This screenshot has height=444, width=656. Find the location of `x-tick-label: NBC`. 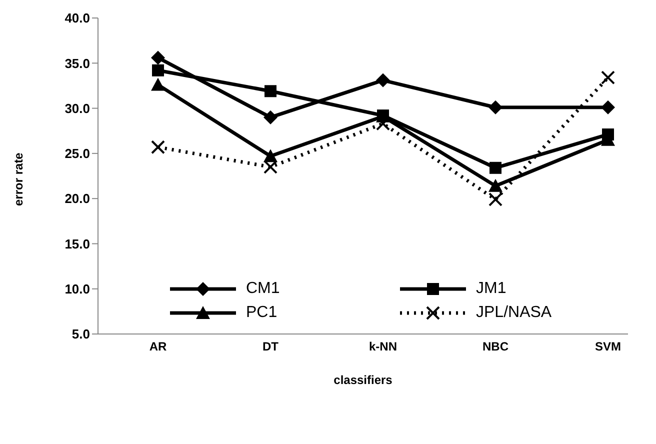

x-tick-label: NBC is located at coordinates (495, 347).